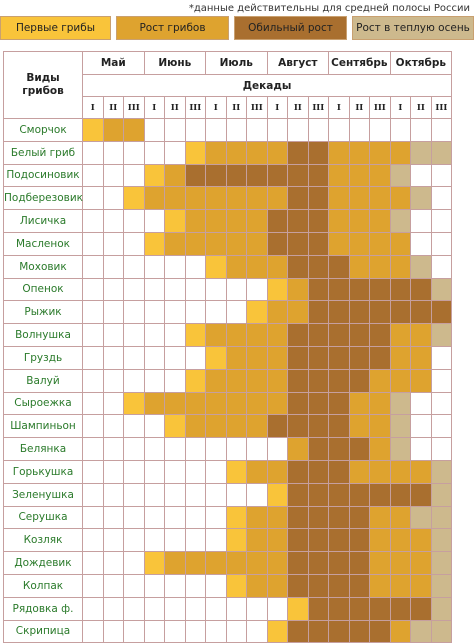 The height and width of the screenshot is (643, 474). What do you see at coordinates (228, 494) in the screenshot?
I see `table-row: Зеленушка` at bounding box center [228, 494].